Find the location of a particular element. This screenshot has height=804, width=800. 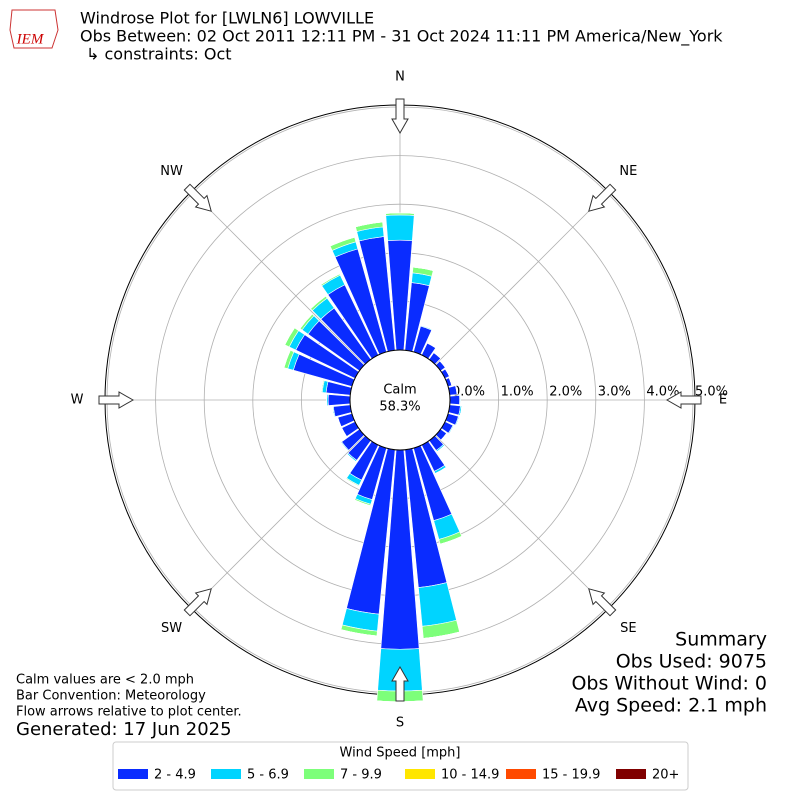

legend-label: 10 - 14.9 is located at coordinates (470, 775).